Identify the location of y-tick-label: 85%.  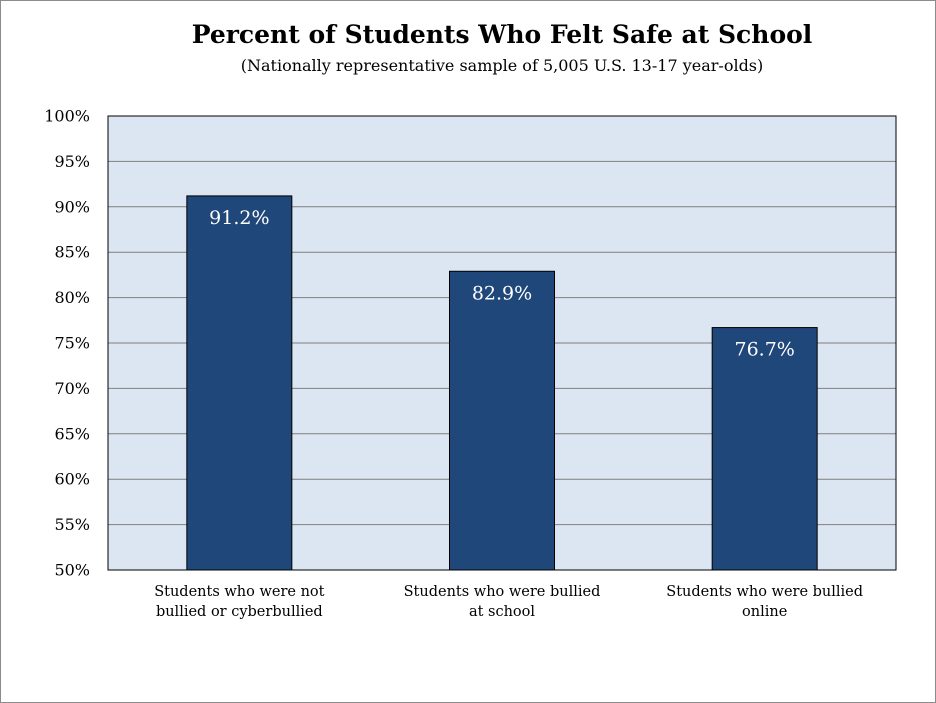
(72, 252).